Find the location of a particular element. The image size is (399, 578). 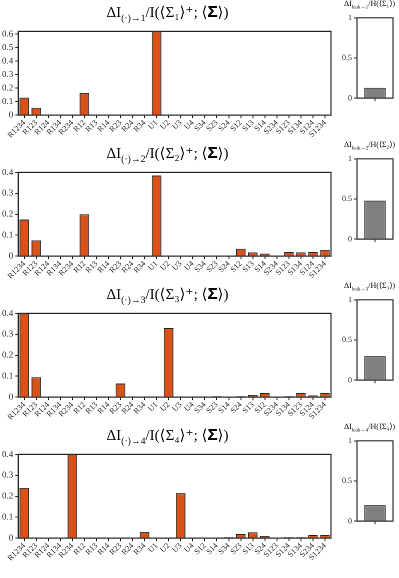

chart-title: ΔI$_{leak→1}$/H(⟨Σ₁⟩) is located at coordinates (369, 6).